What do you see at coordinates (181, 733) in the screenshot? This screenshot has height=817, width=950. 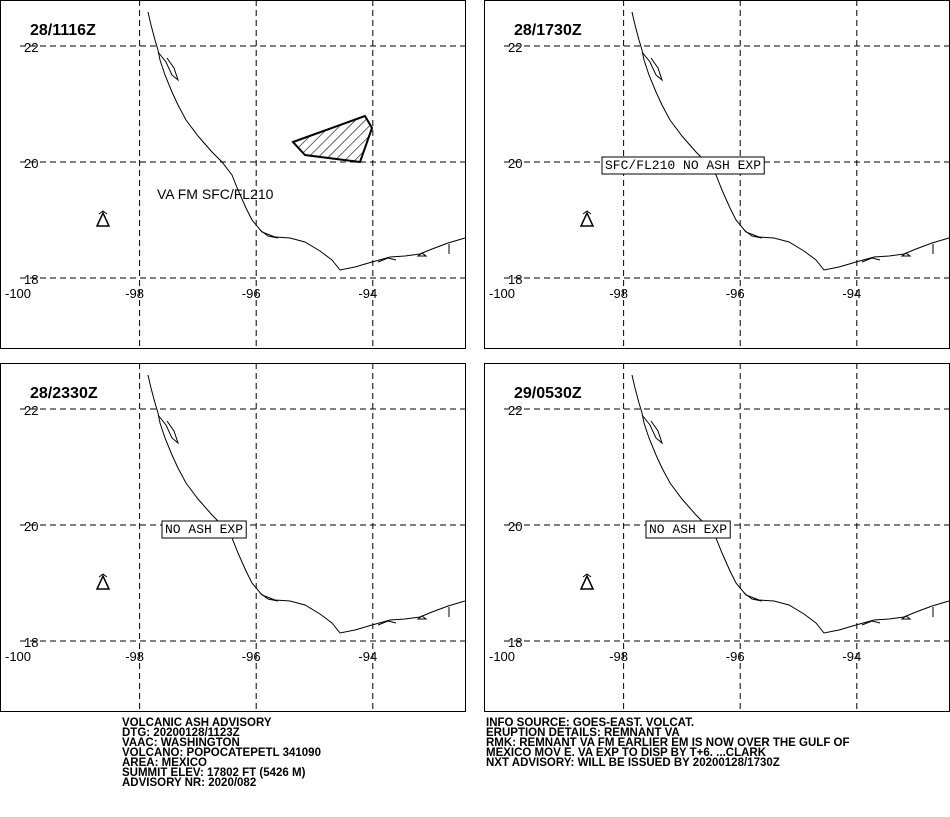 I see `advisory-line: DTG: 20200128/1123Z` at bounding box center [181, 733].